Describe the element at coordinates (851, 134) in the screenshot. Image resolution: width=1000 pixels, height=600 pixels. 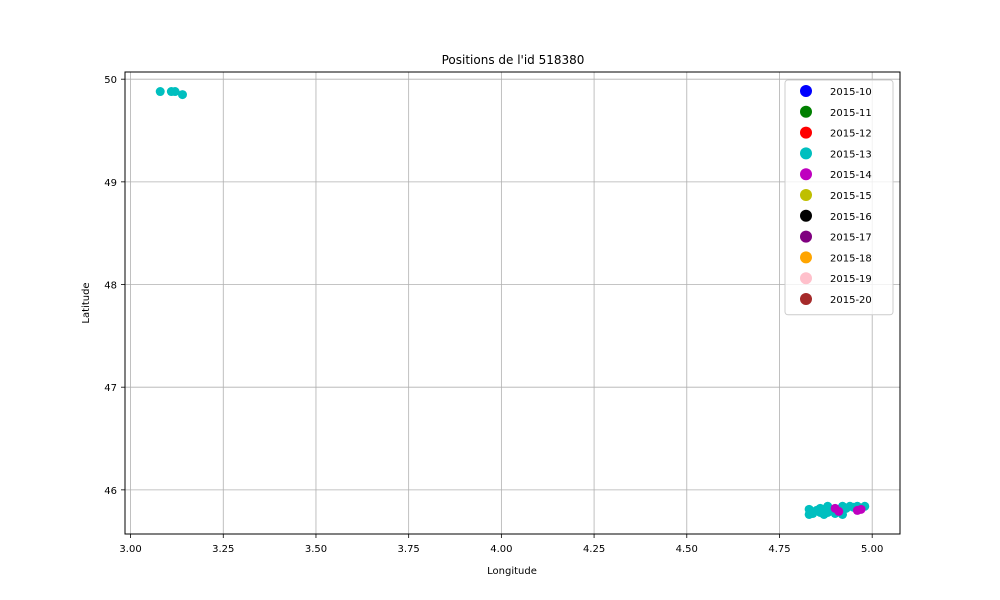
I see `legend-label: 2015-12` at that location.